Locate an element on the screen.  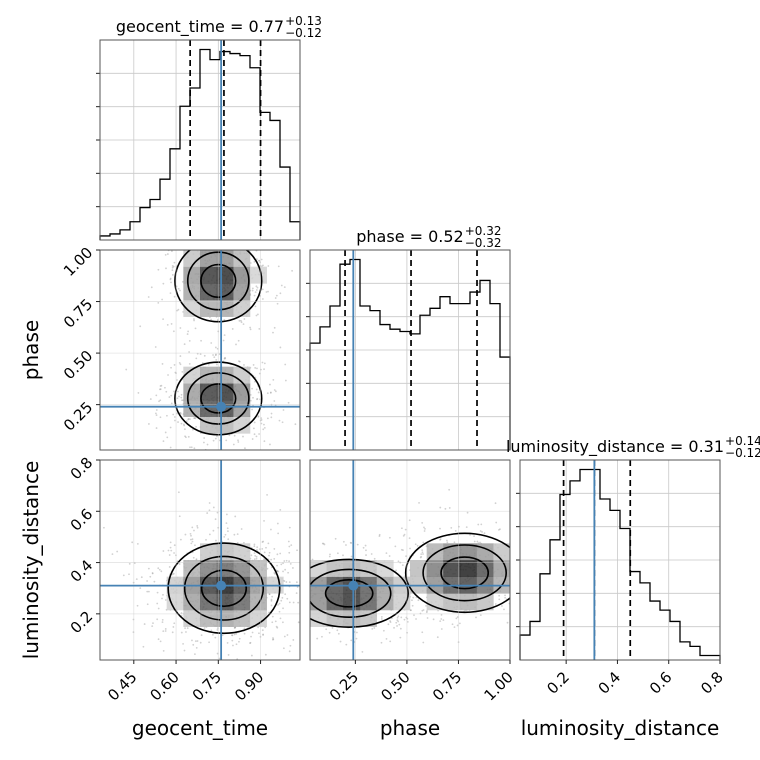
contour-level is located at coordinates (224, 588).